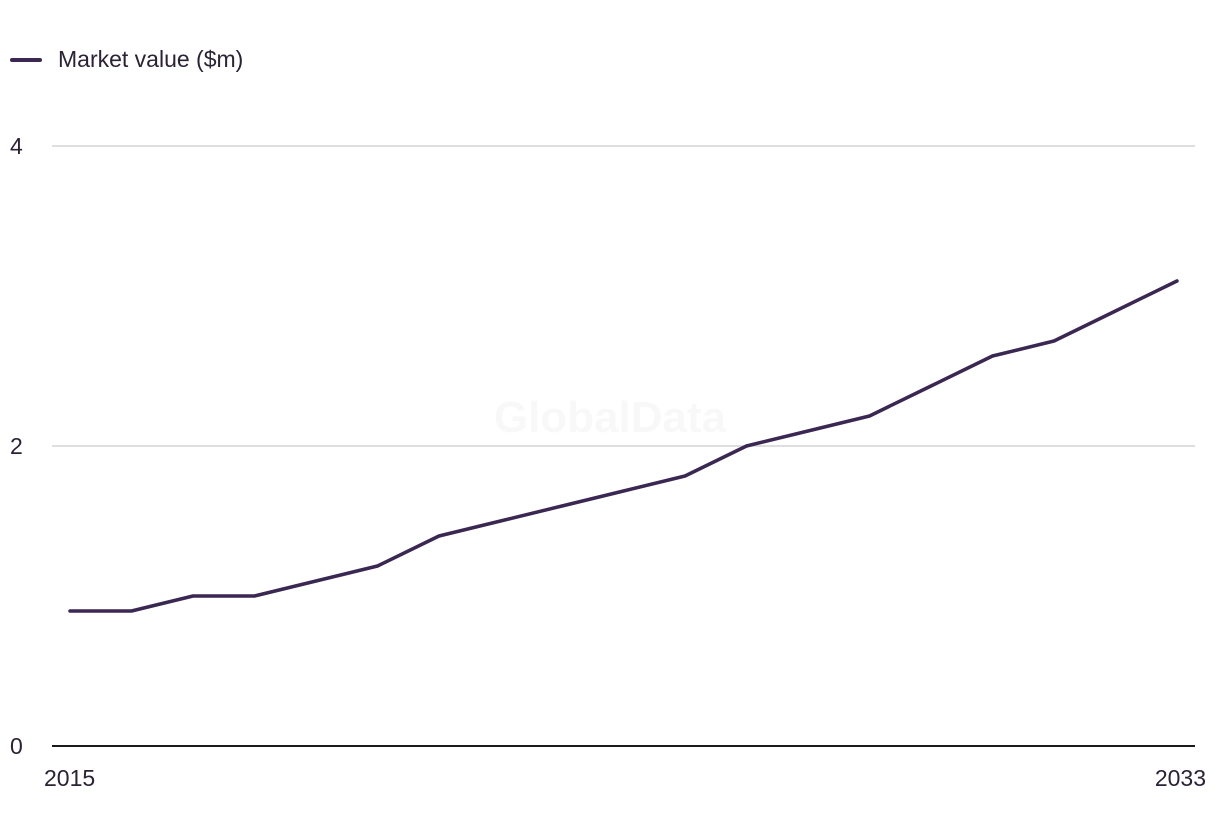  Describe the element at coordinates (16, 146) in the screenshot. I see `y-tick-label-4: 4` at that location.